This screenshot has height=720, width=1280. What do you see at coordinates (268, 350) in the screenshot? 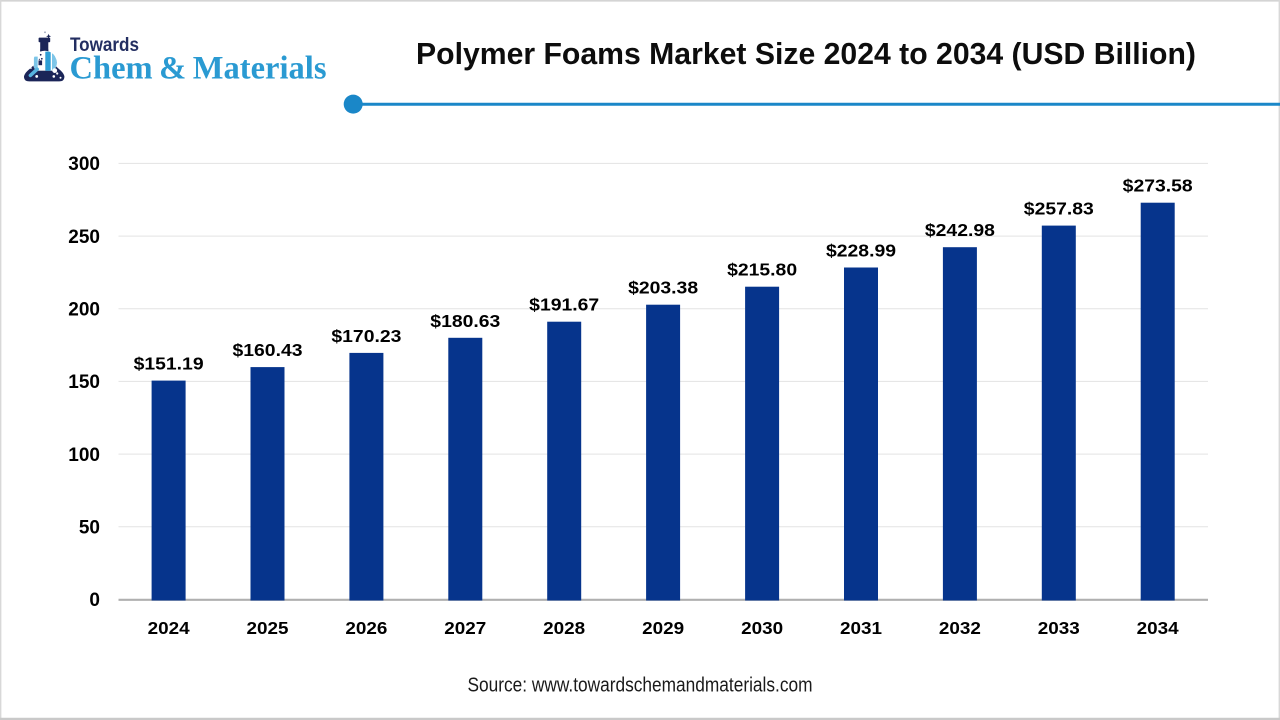
I see `svg-text: $160.43` at bounding box center [268, 350].